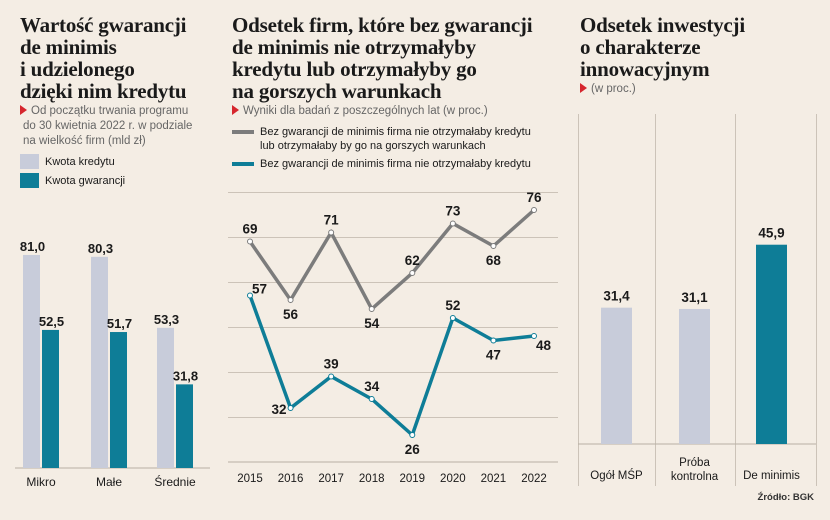  Describe the element at coordinates (534, 198) in the screenshot. I see `data-label: 76` at that location.